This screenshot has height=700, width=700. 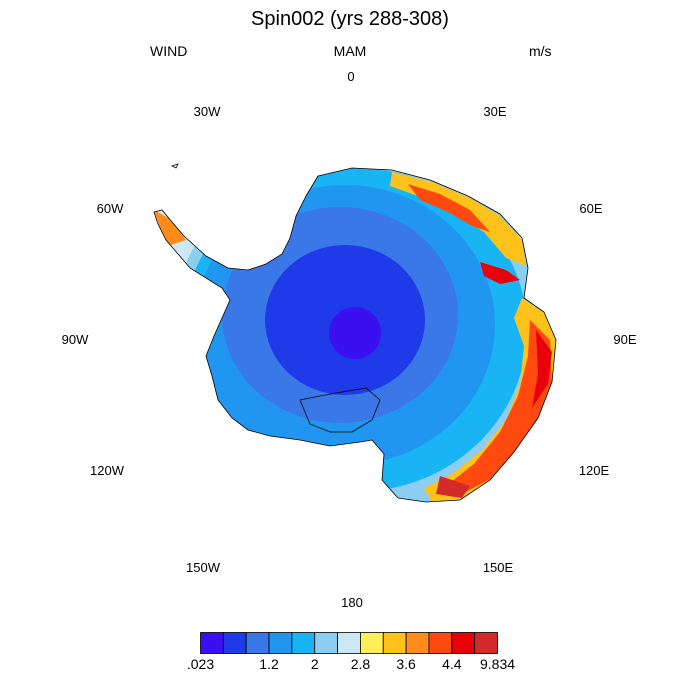 I want to click on colorbar-tick-label: 3.6, so click(x=406, y=664).